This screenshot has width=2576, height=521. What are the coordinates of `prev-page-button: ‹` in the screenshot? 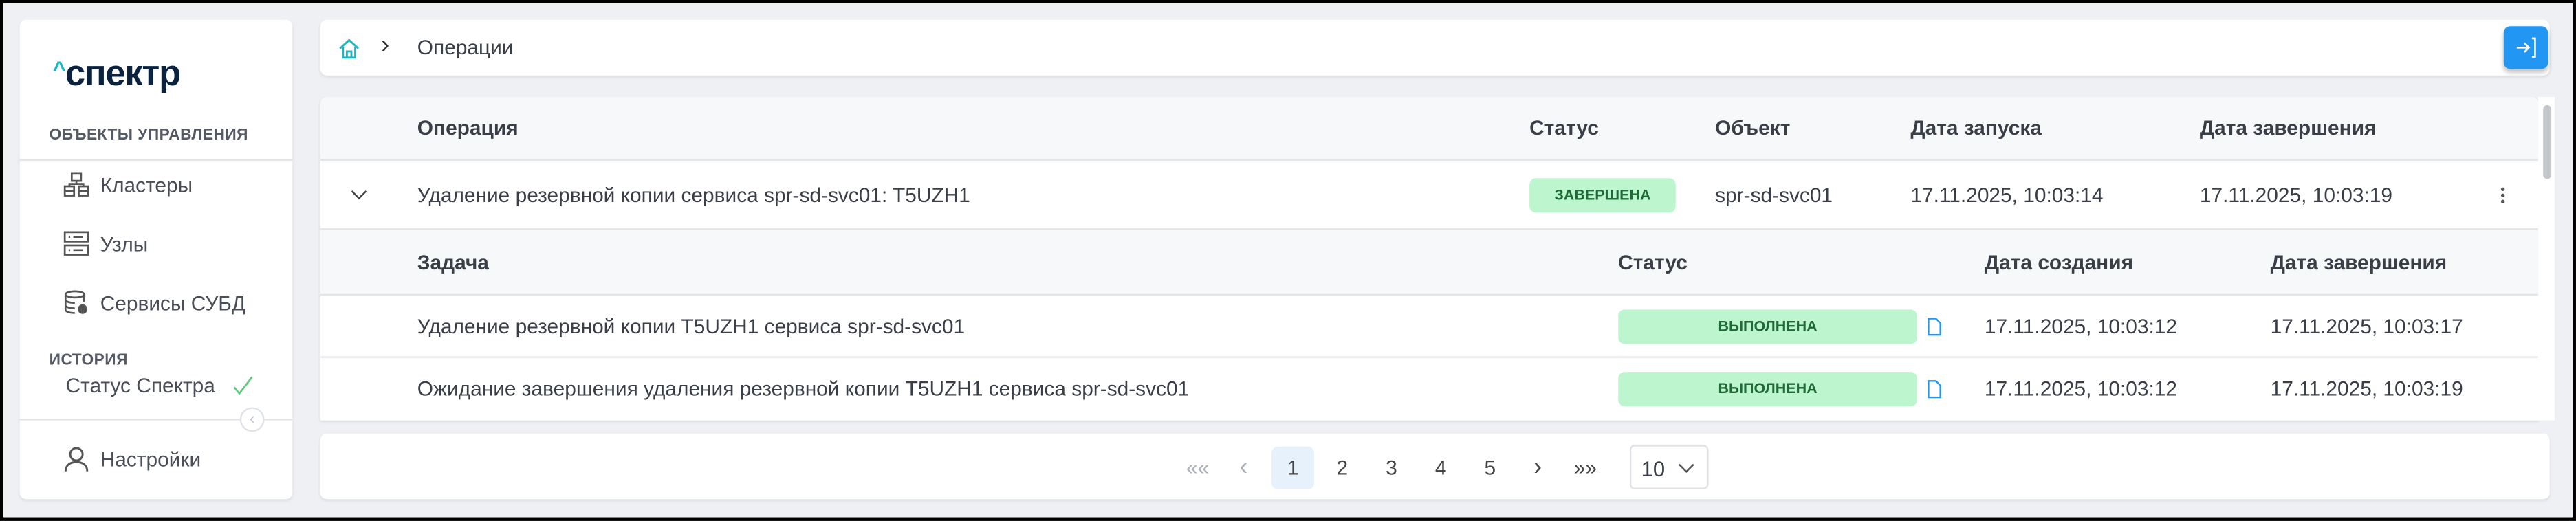 It's located at (1243, 467).